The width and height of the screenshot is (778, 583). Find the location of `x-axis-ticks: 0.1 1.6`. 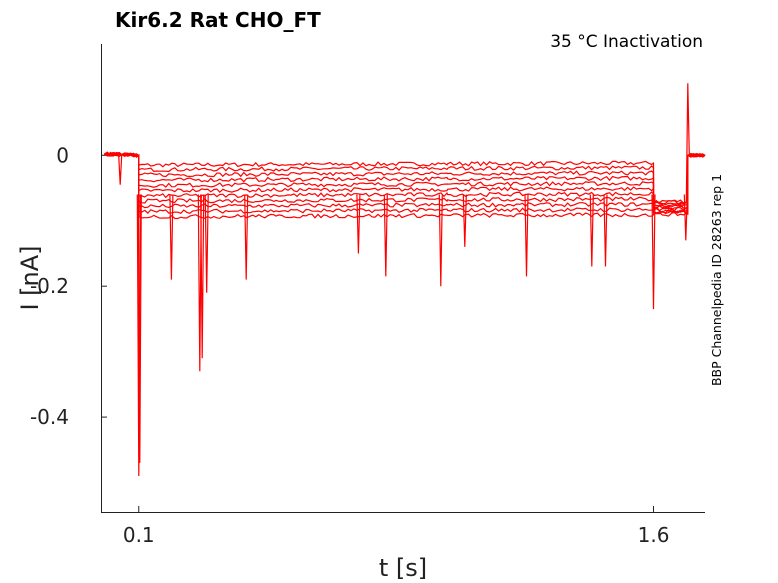

x-axis-ticks: 0.1 1.6 is located at coordinates (396, 526).